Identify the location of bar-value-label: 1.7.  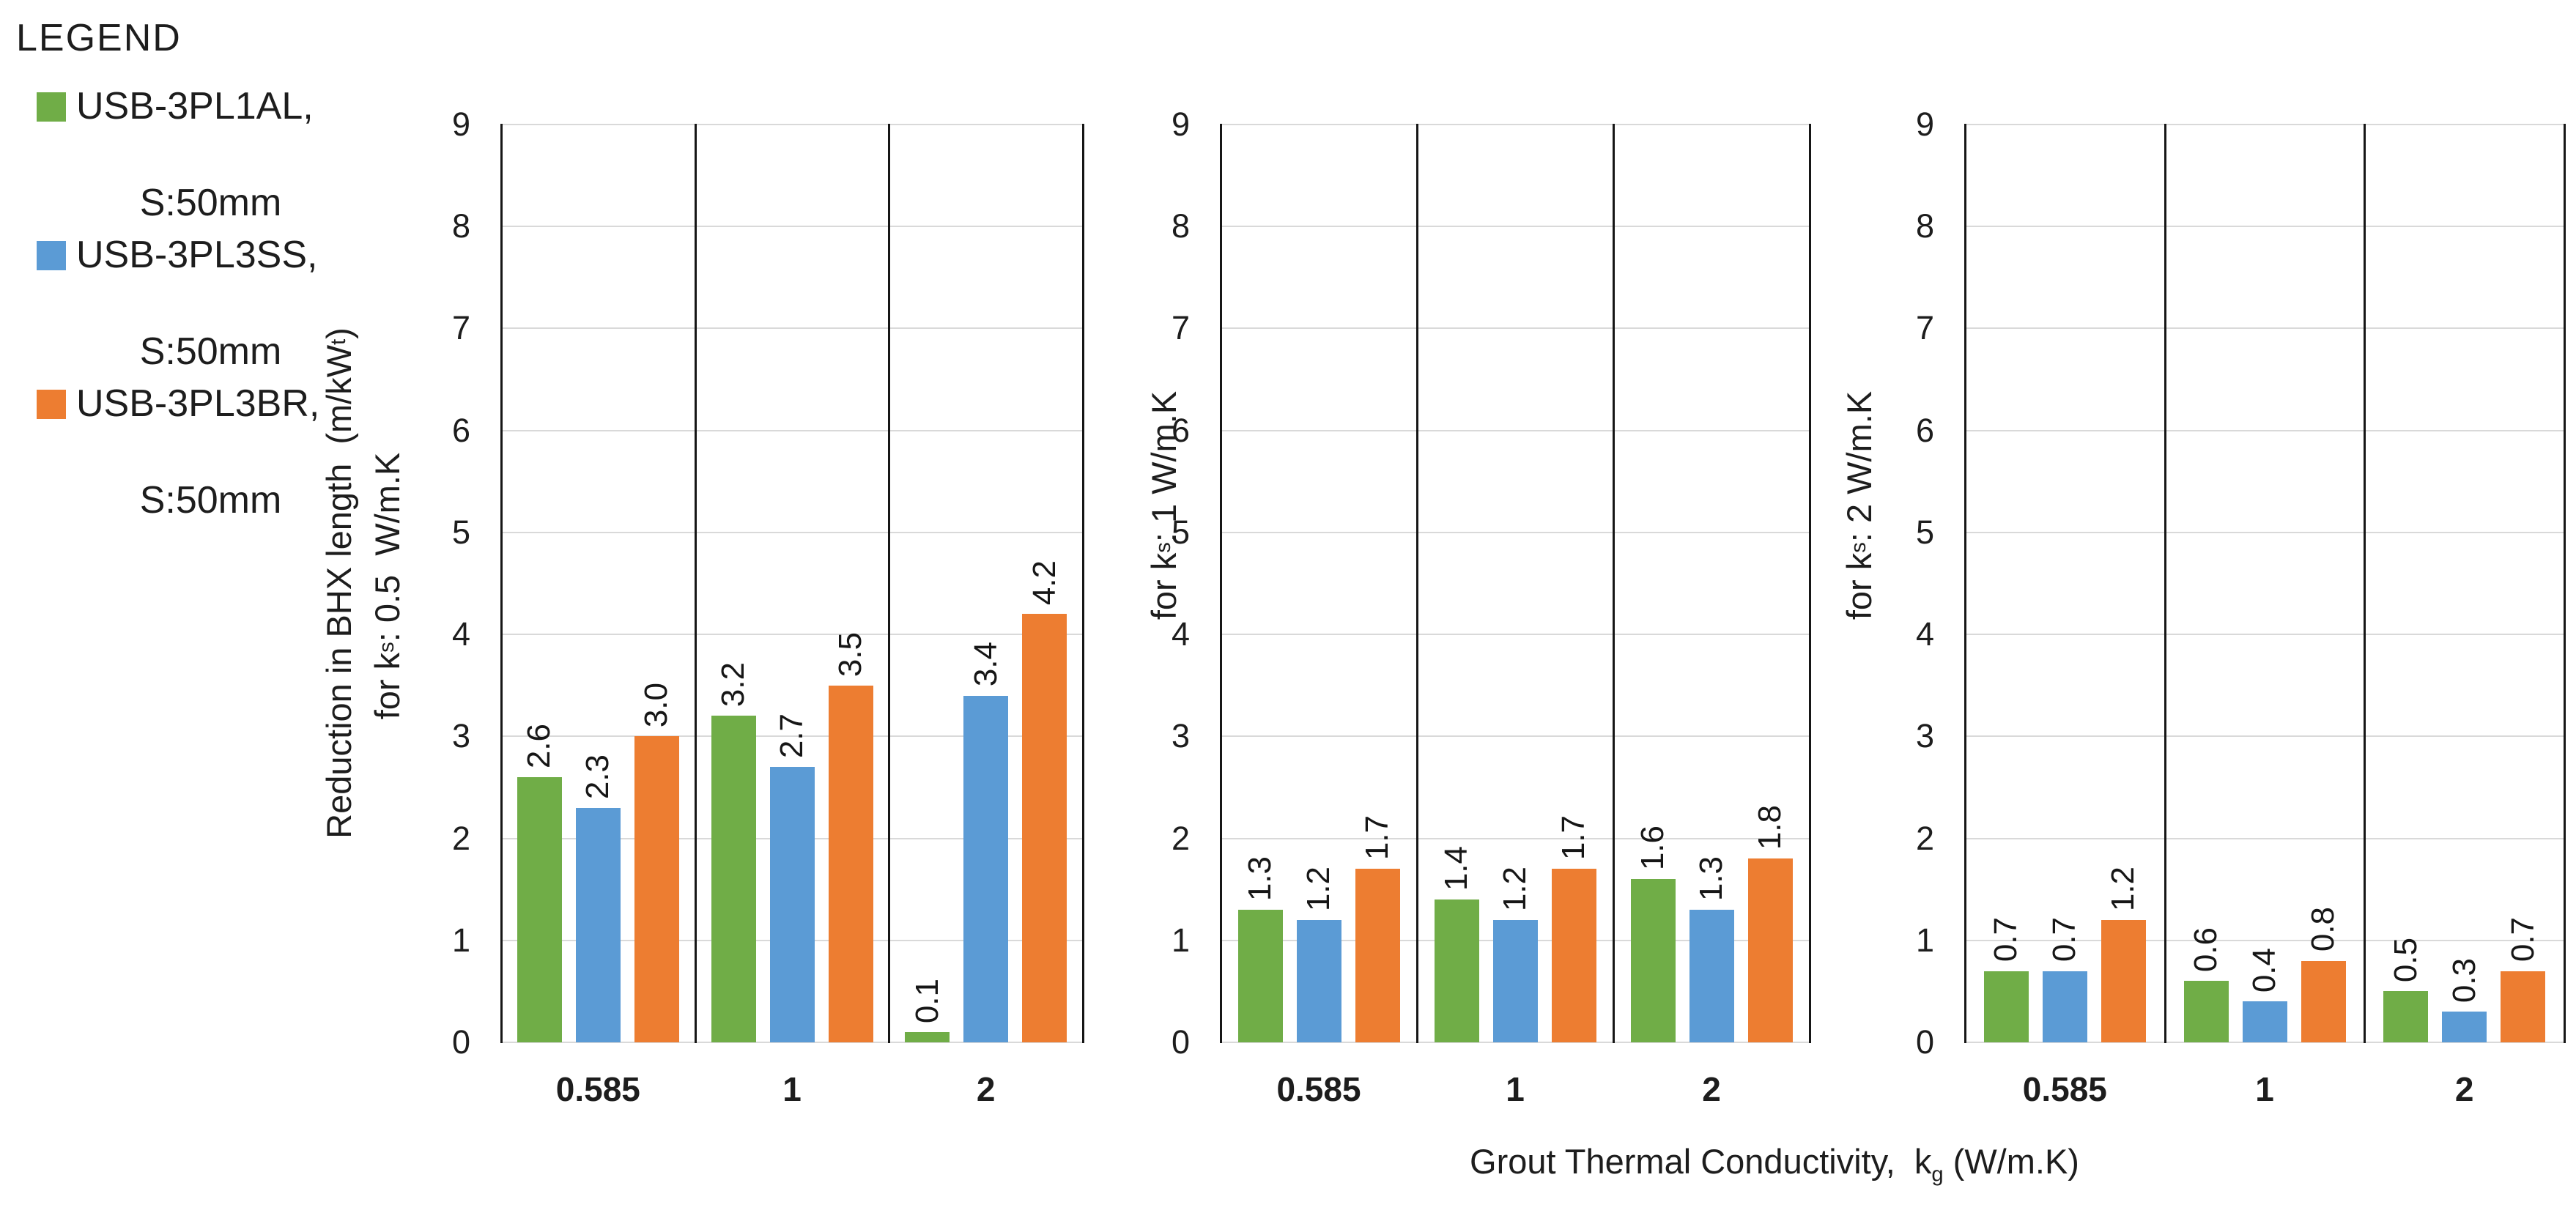
(1377, 838).